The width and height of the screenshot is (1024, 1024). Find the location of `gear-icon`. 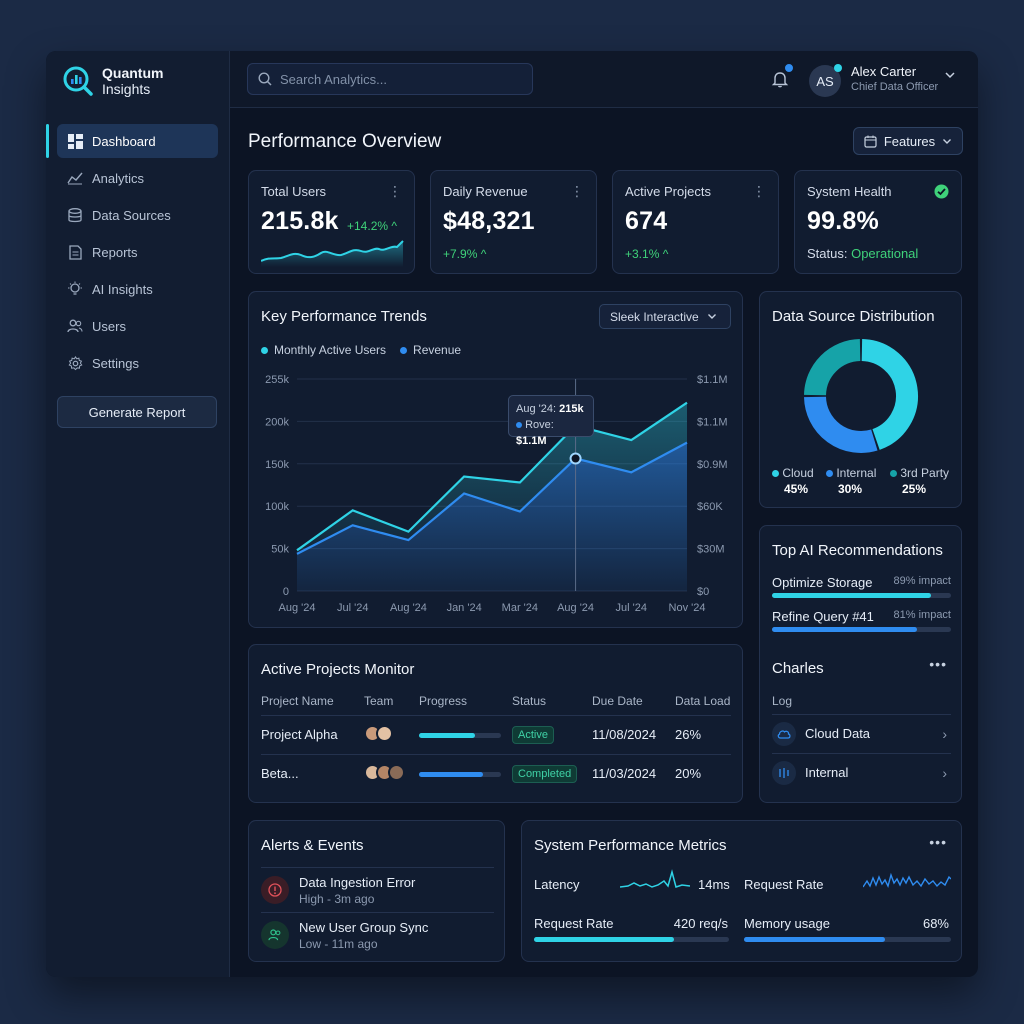

gear-icon is located at coordinates (75, 363).